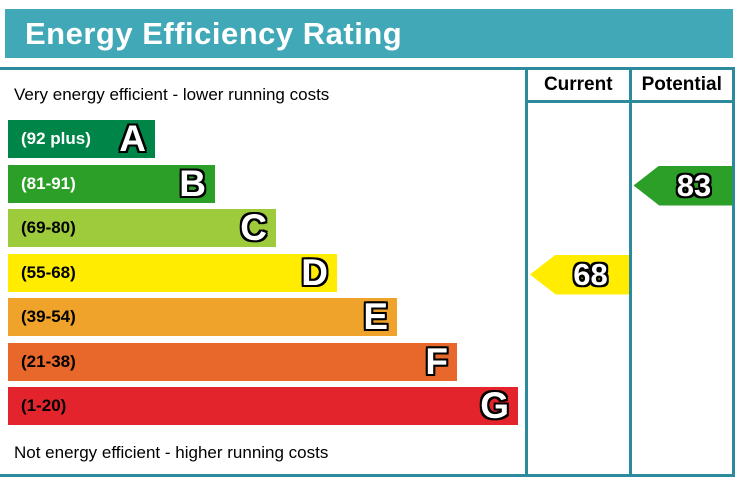 The height and width of the screenshot is (483, 738). I want to click on current-column-body: 68, so click(578, 288).